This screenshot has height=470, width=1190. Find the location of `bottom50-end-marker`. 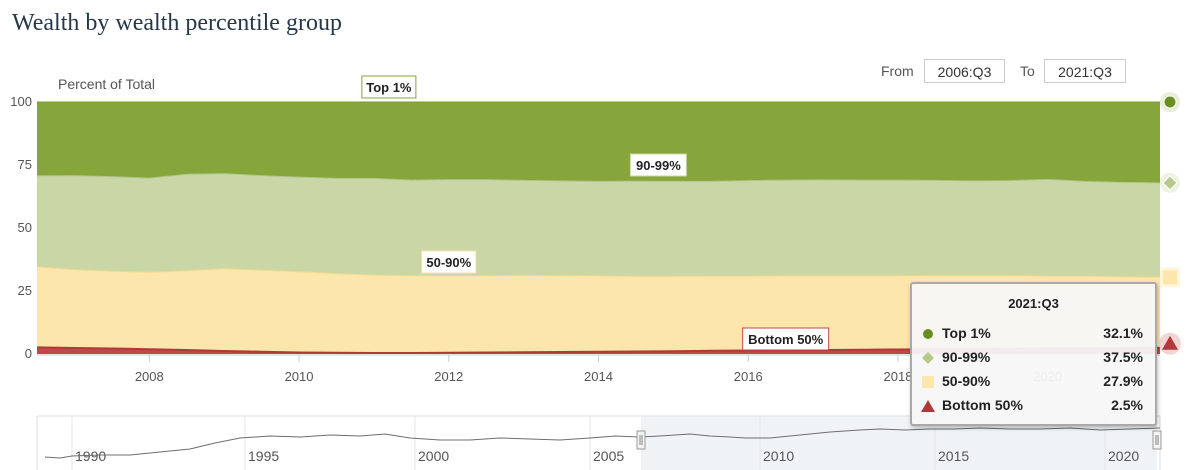

bottom50-end-marker is located at coordinates (1170, 342).